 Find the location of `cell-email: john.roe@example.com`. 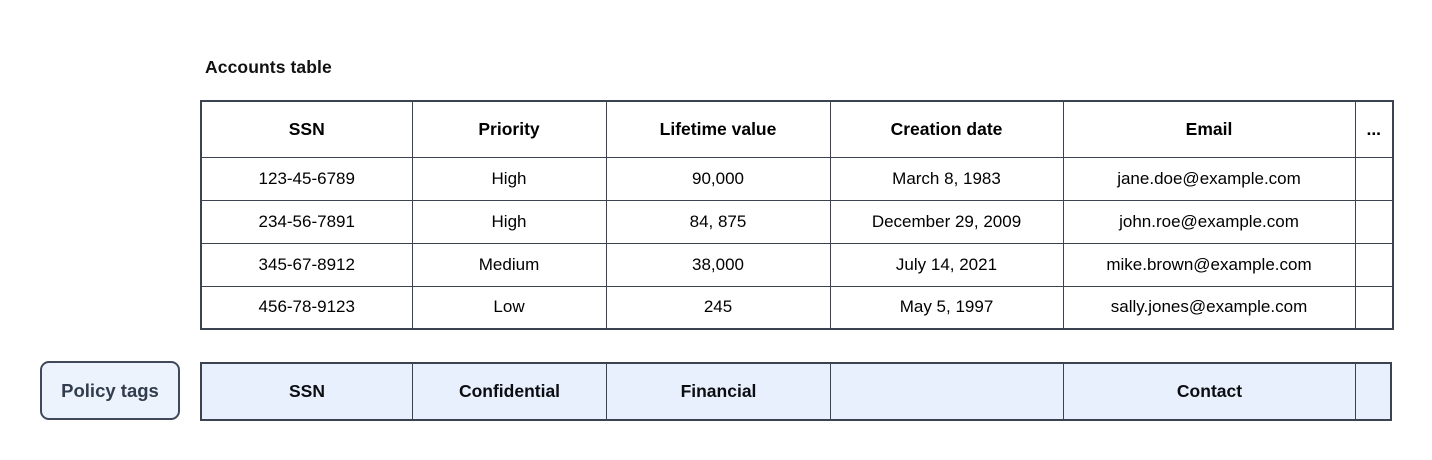

cell-email: john.roe@example.com is located at coordinates (1209, 221).